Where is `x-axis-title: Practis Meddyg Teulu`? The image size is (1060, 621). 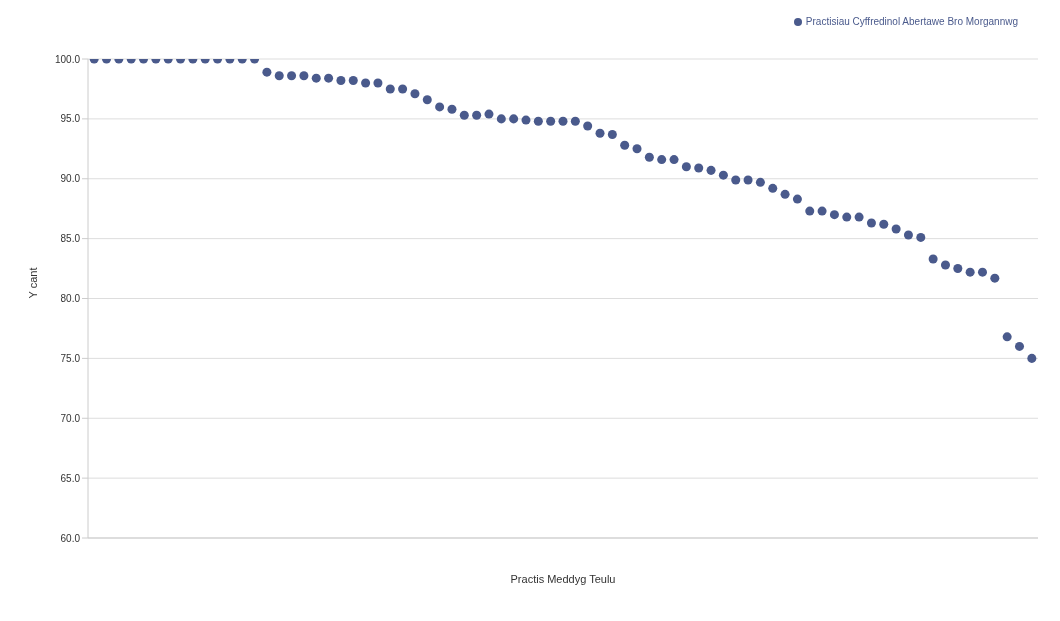
x-axis-title: Practis Meddyg Teulu is located at coordinates (563, 579).